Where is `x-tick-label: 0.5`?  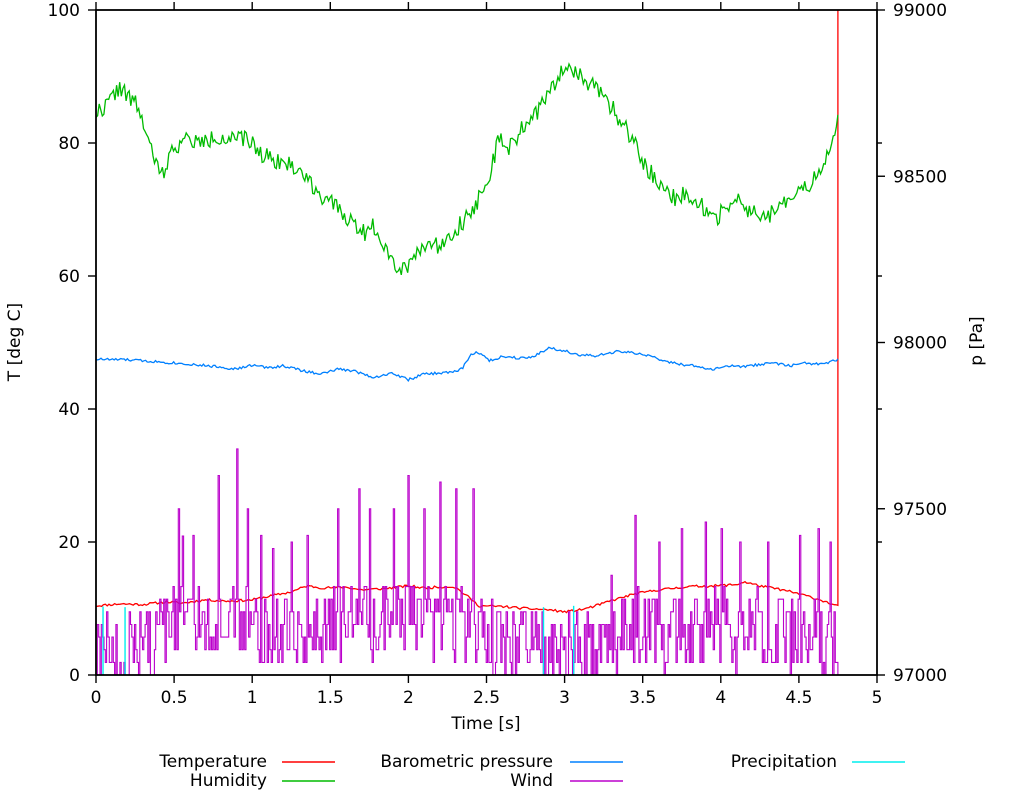 x-tick-label: 0.5 is located at coordinates (174, 698).